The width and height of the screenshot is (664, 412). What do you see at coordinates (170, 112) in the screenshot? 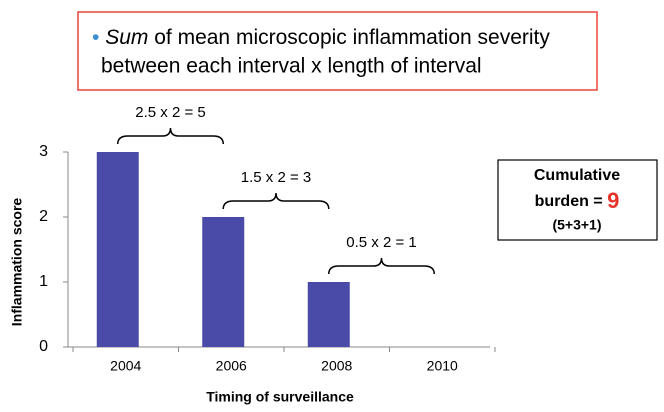
I see `brace-label: 2.5 x 2 = 5` at bounding box center [170, 112].